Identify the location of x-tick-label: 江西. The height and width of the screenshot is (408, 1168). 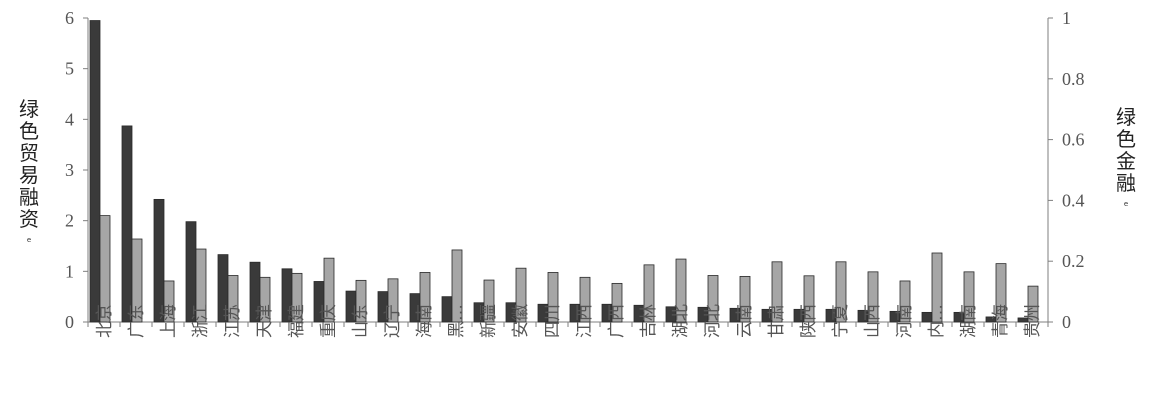
(585, 321).